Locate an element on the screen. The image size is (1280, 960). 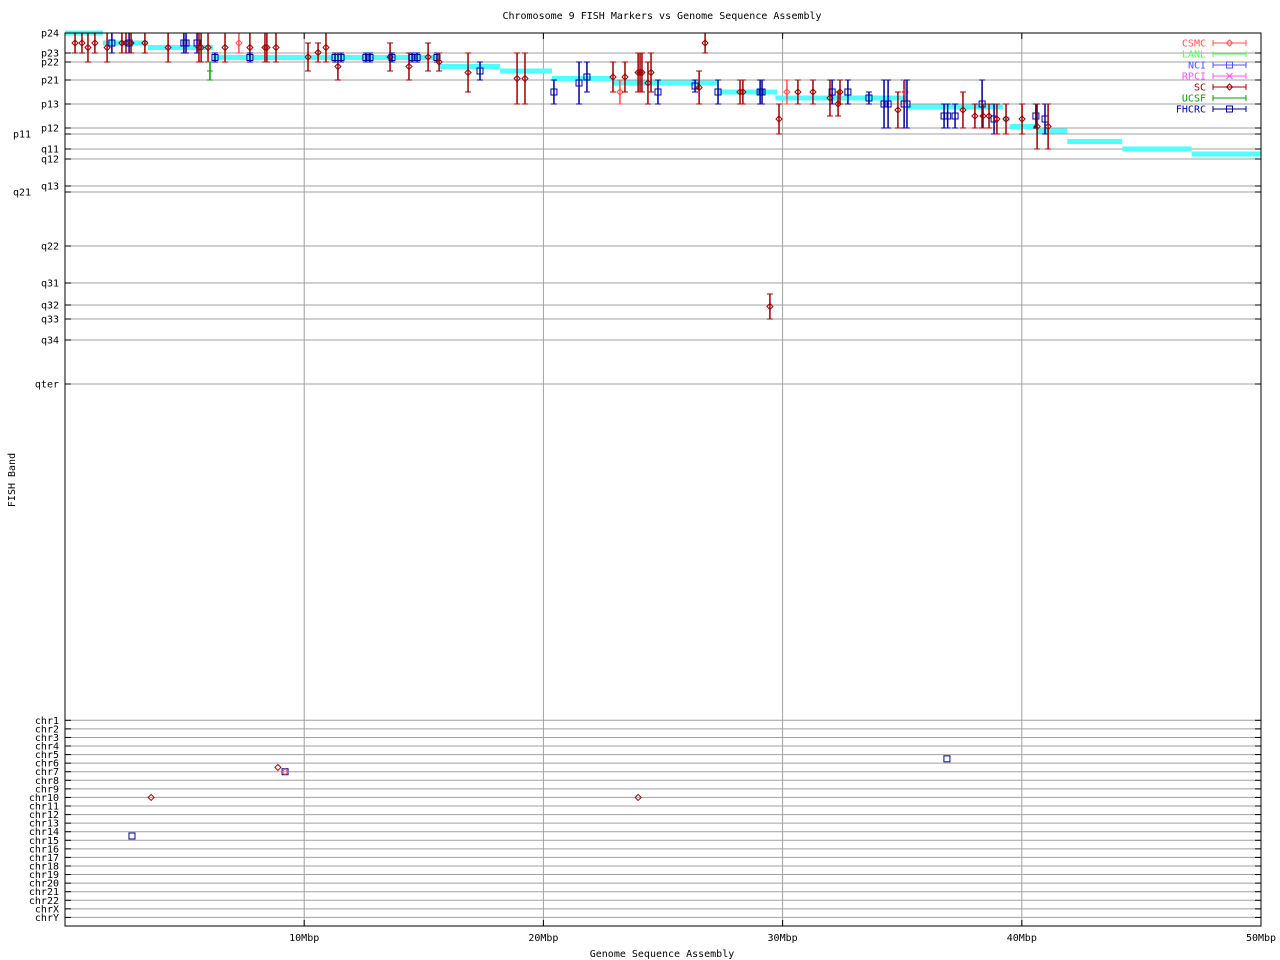
y-tick-label: p11 is located at coordinates (22, 135).